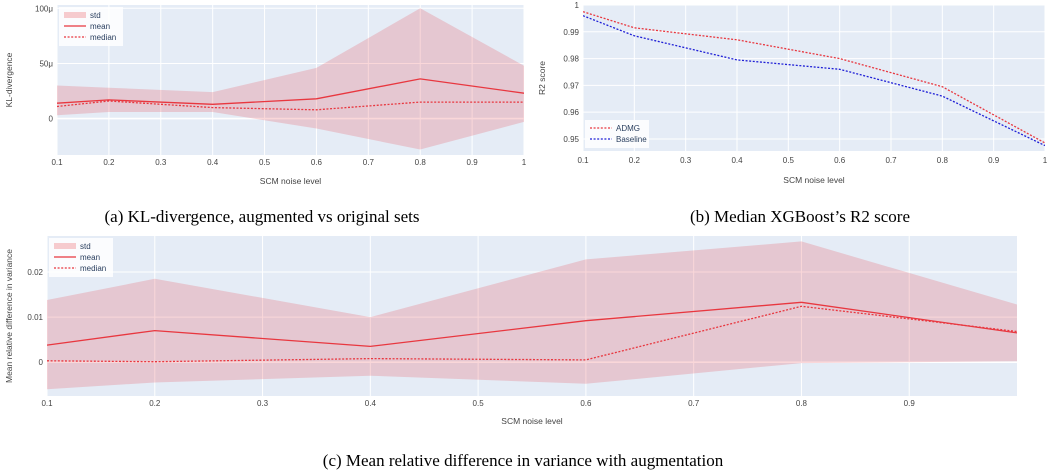 Image resolution: width=1047 pixels, height=476 pixels. I want to click on chart-c-series-mean-line, so click(532, 324).